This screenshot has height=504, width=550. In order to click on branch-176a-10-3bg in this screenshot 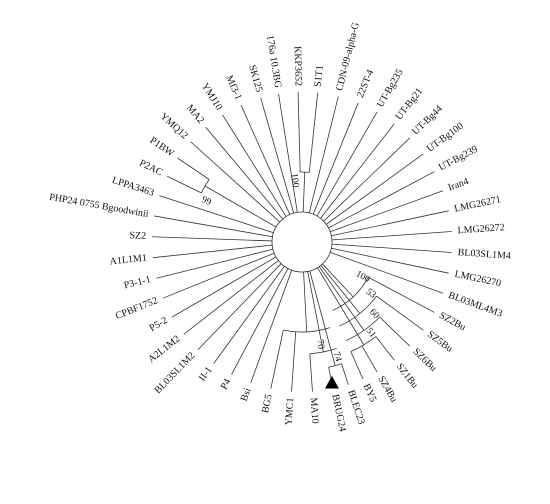, I will do `click(288, 153)`.